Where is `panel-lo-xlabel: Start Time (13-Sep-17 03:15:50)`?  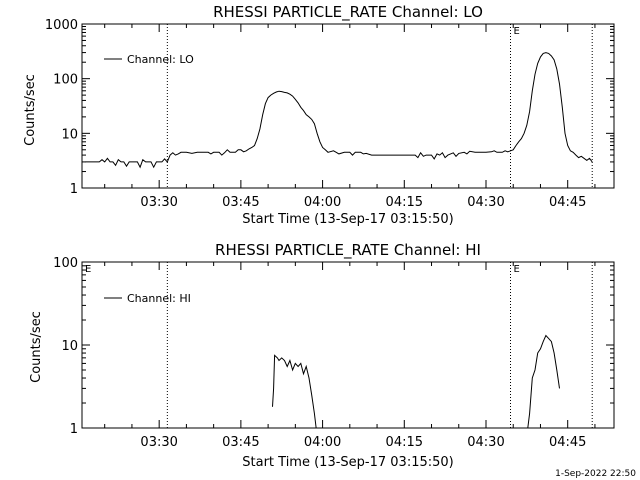
panel-lo-xlabel: Start Time (13-Sep-17 03:15:50) is located at coordinates (347, 219).